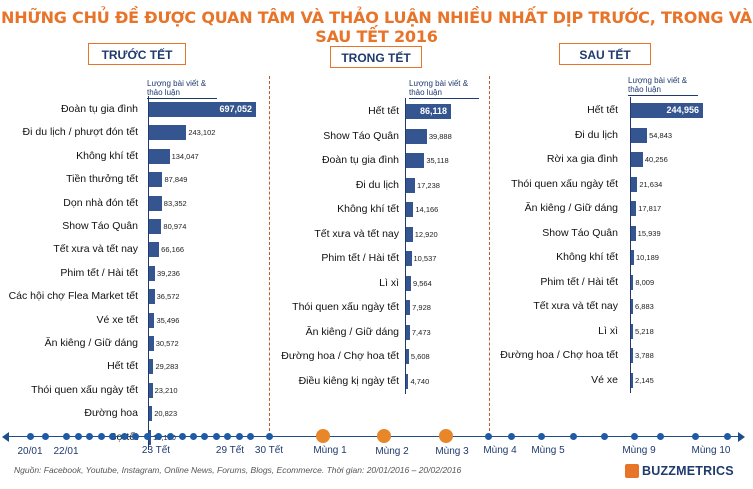  I want to click on after-tet-category-label: Tết xưa và tết nay, so click(575, 306).